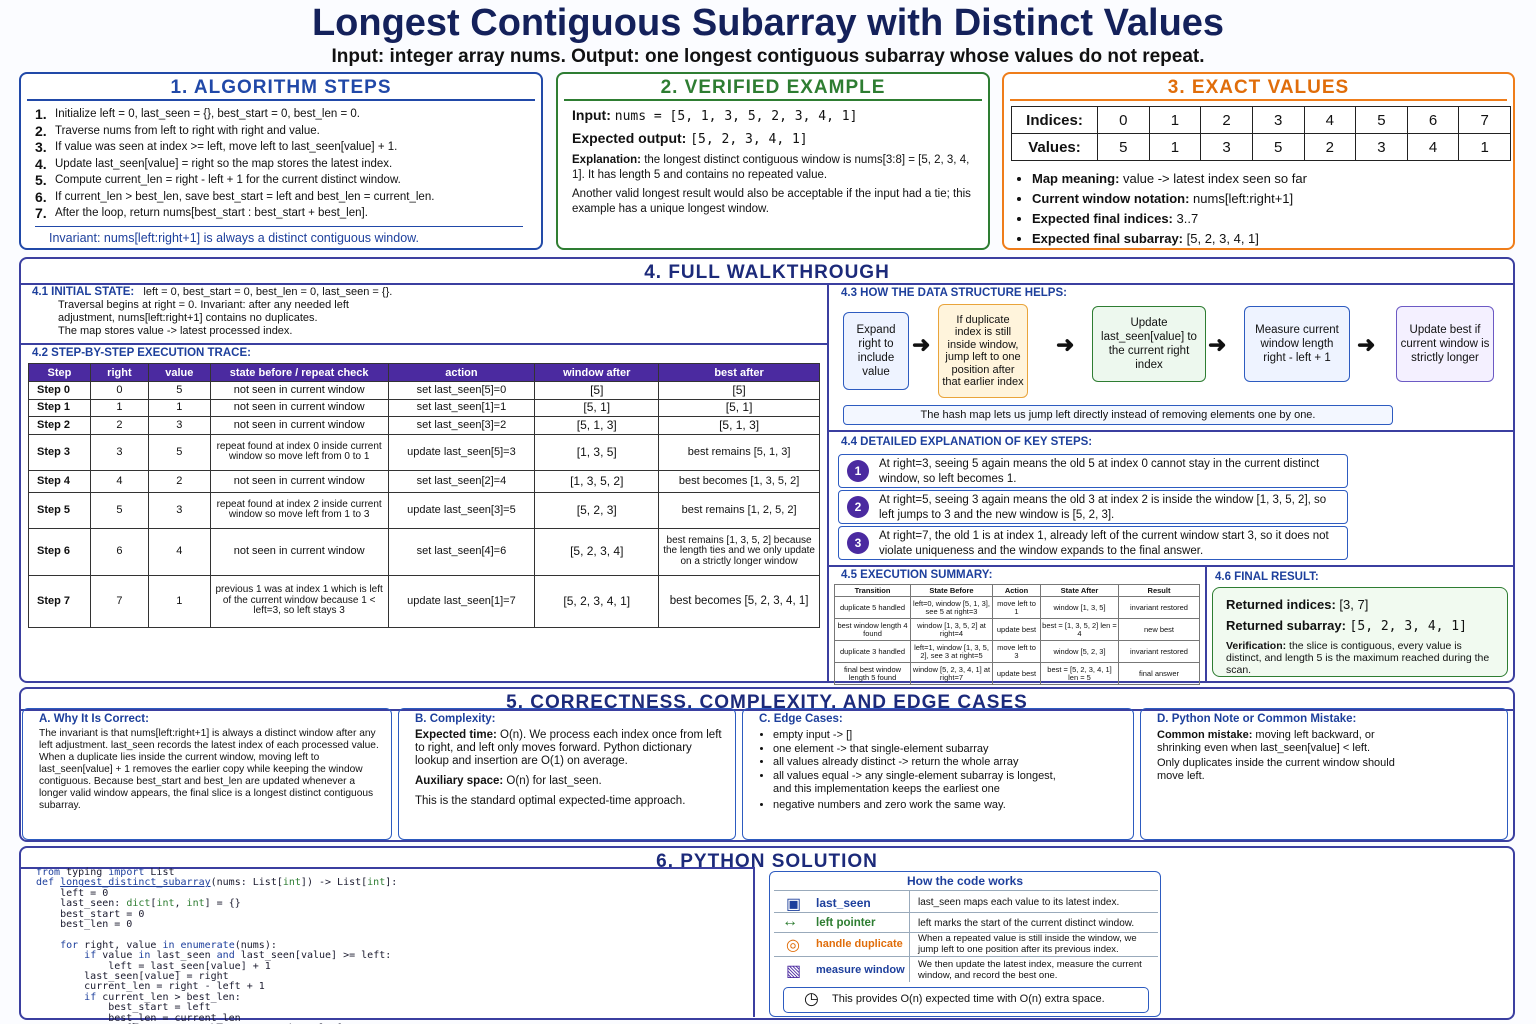  What do you see at coordinates (1346, 626) in the screenshot?
I see `returned-subarray: Returned subarray: [5, 2, 3, 4, 1]` at bounding box center [1346, 626].